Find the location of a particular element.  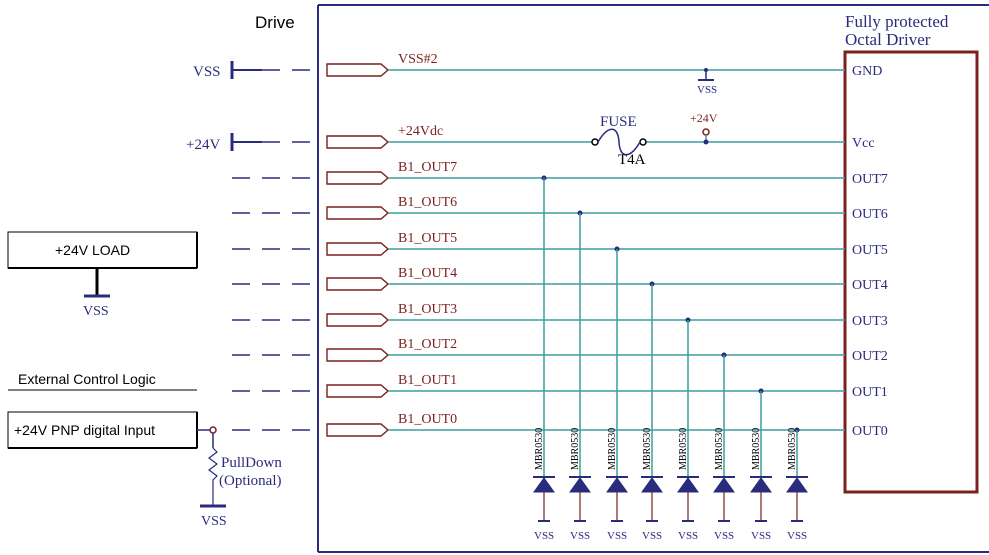

v24-supply-label: +24V is located at coordinates (203, 145).